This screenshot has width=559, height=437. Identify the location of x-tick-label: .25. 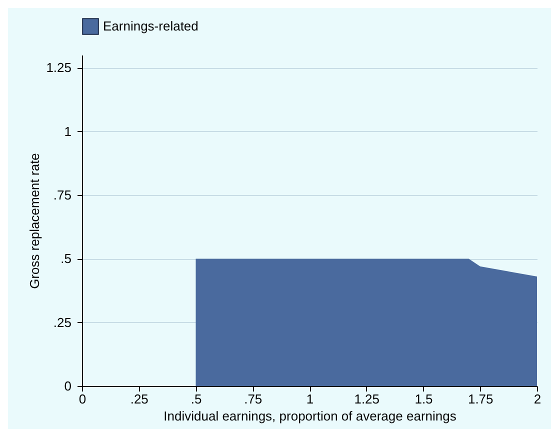
(139, 399).